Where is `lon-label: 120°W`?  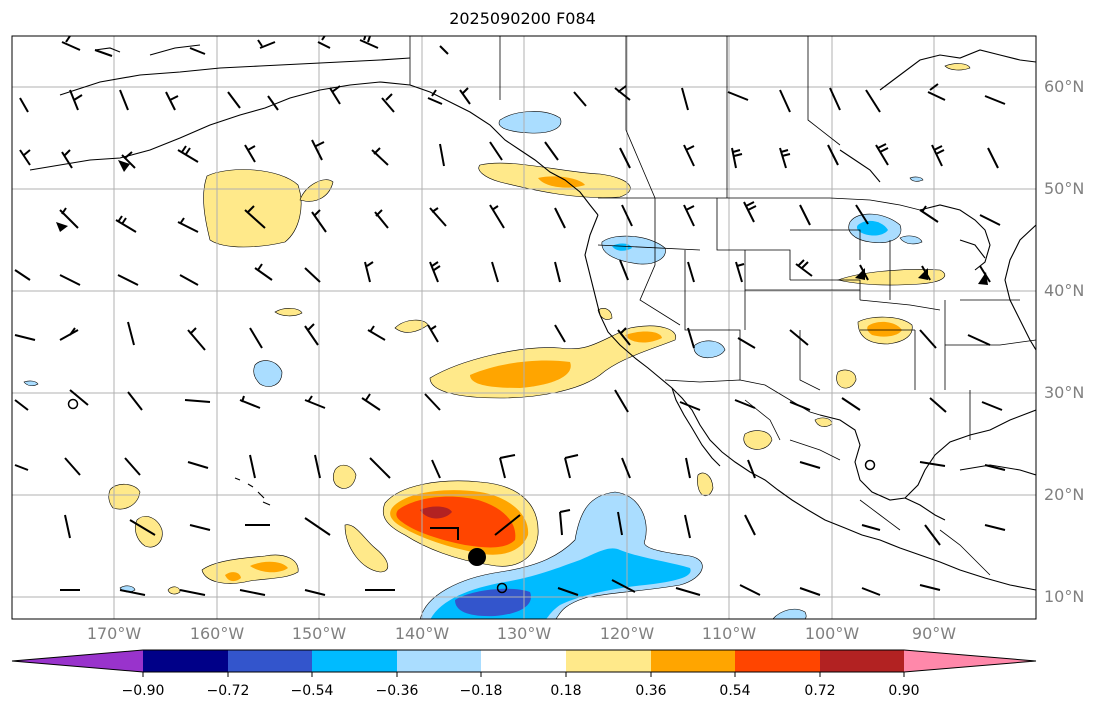 lon-label: 120°W is located at coordinates (627, 633).